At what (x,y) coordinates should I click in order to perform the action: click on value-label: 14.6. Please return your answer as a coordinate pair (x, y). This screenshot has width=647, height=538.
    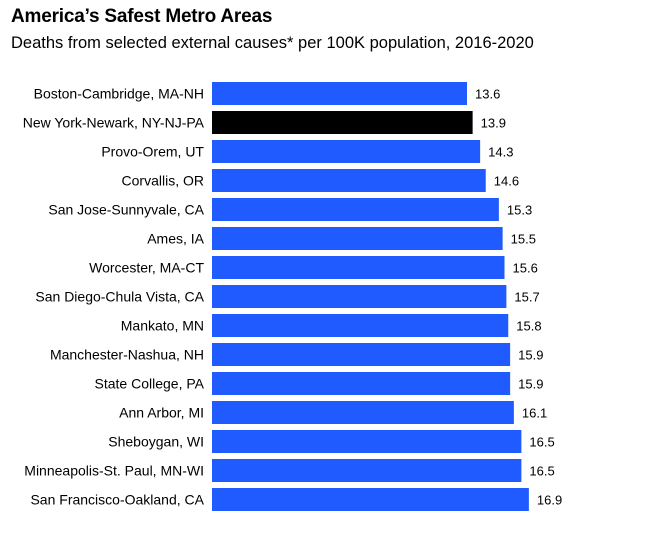
    Looking at the image, I should click on (506, 181).